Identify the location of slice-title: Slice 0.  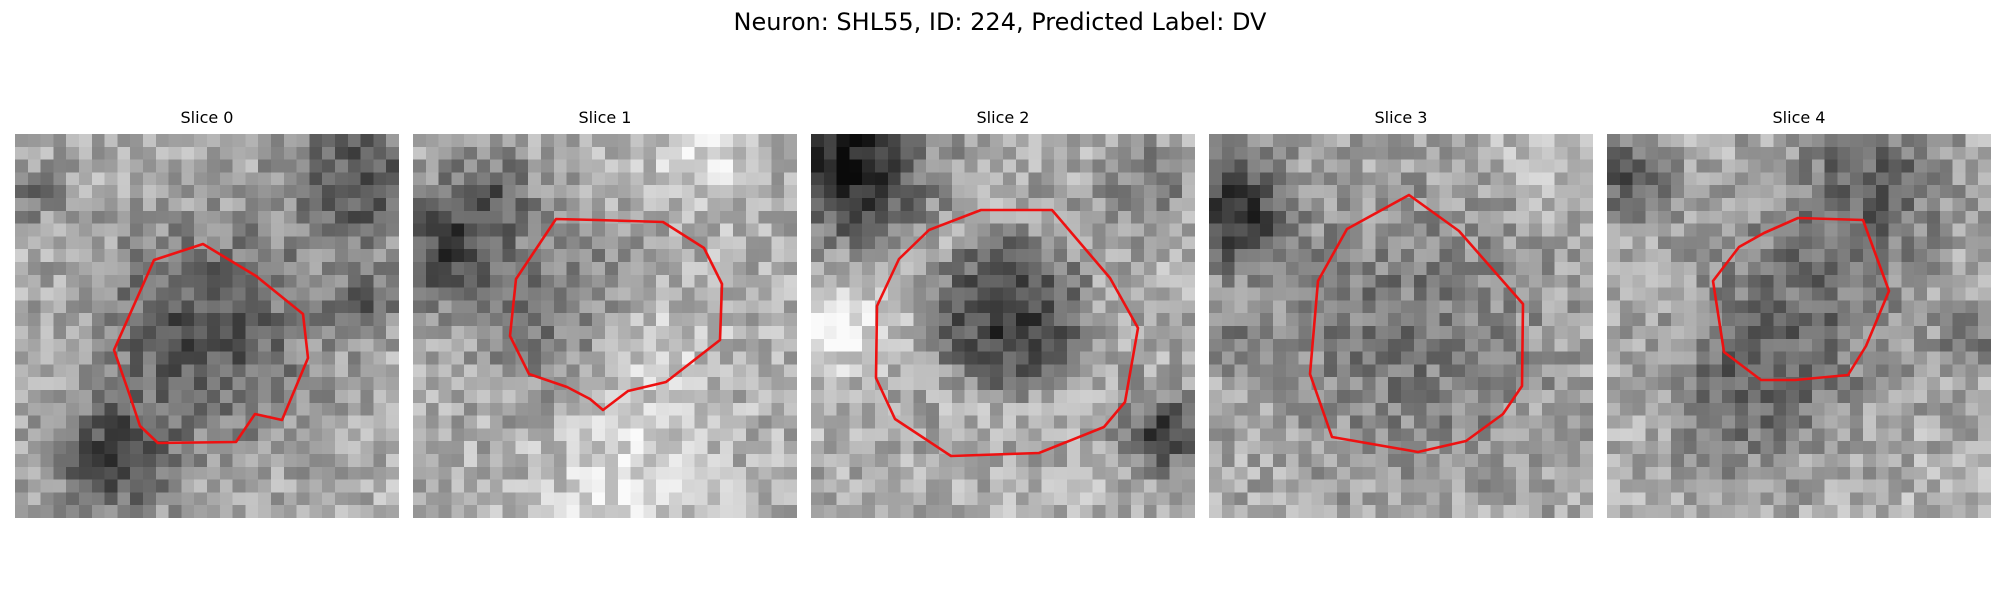
(207, 117).